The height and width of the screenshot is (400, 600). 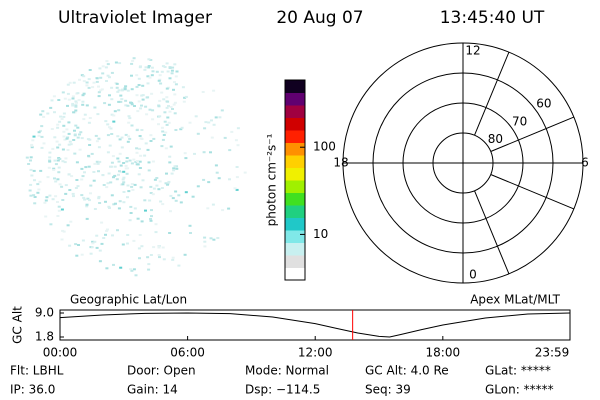 I want to click on polar-hour-label: 18, so click(x=340, y=163).